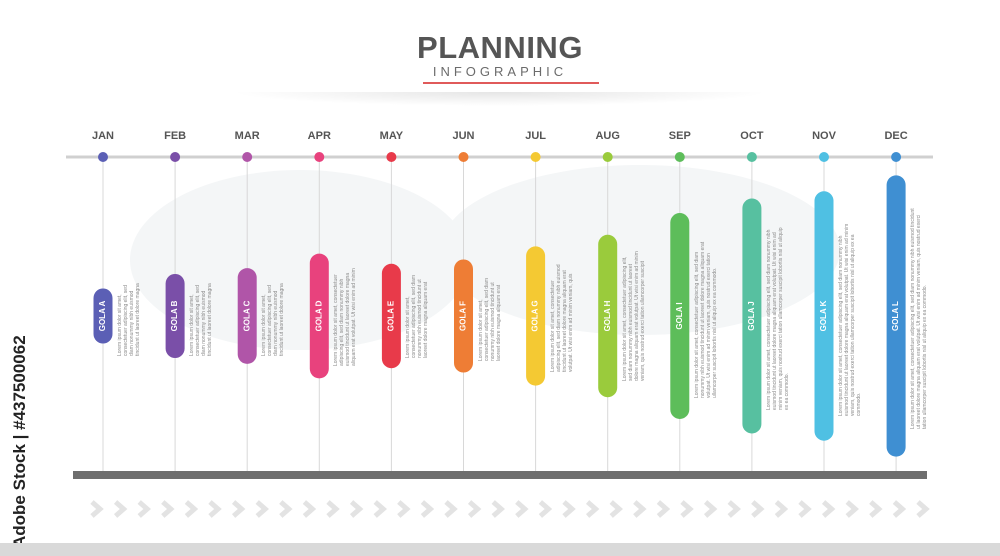  I want to click on goal-label: GOLA J, so click(751, 315).